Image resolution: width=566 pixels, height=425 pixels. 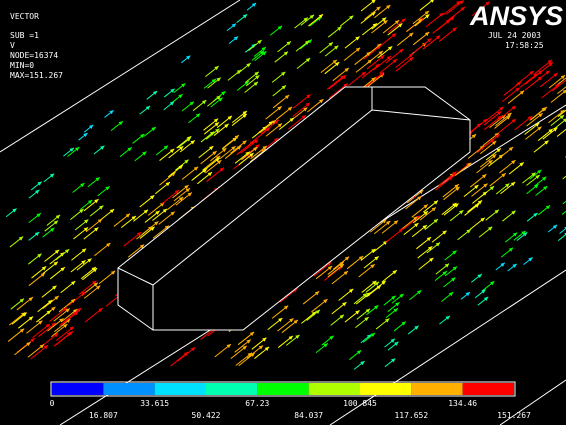 I want to click on legend-label: 117.652, so click(x=411, y=415).